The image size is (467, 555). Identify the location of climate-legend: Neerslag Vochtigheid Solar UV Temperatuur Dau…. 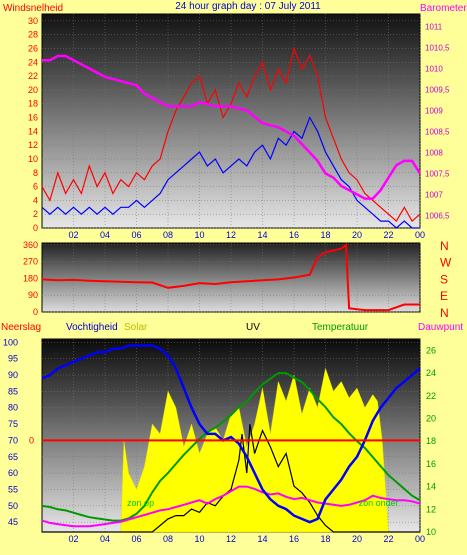
(232, 327).